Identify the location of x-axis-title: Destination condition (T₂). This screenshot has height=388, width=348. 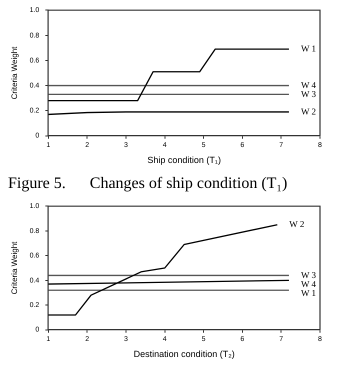
(184, 354).